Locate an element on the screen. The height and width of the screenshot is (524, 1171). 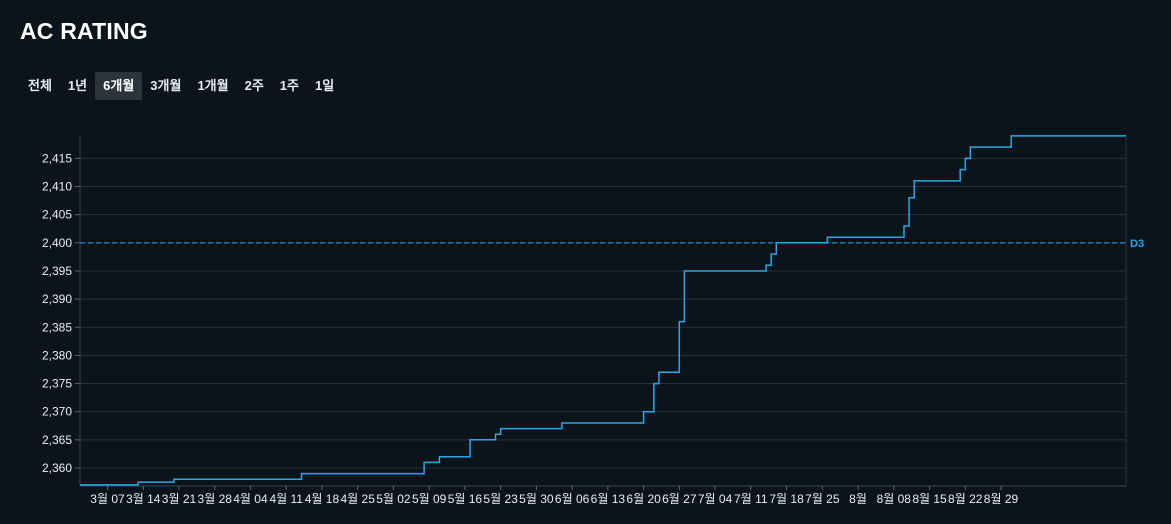
reference-label: D3 is located at coordinates (1137, 244).